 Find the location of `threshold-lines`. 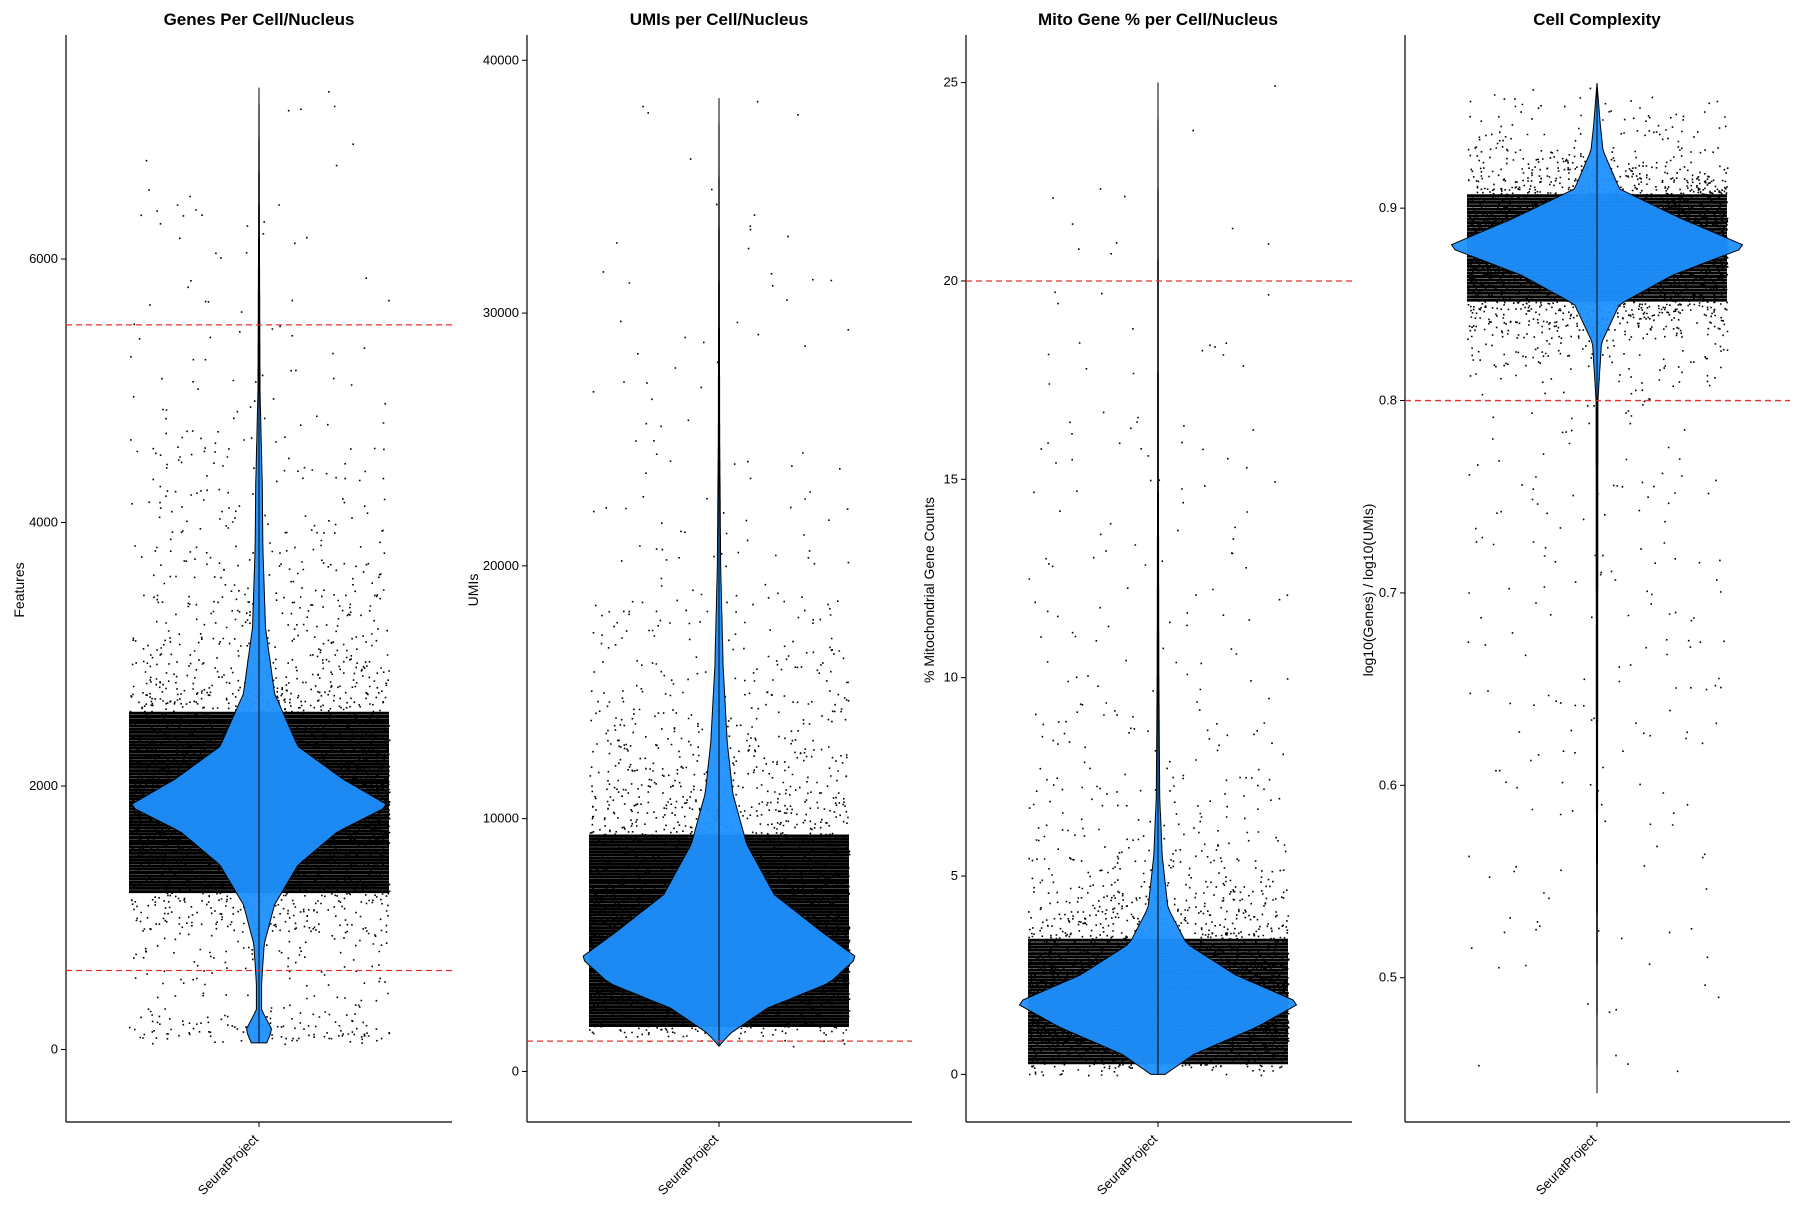

threshold-lines is located at coordinates (259, 648).